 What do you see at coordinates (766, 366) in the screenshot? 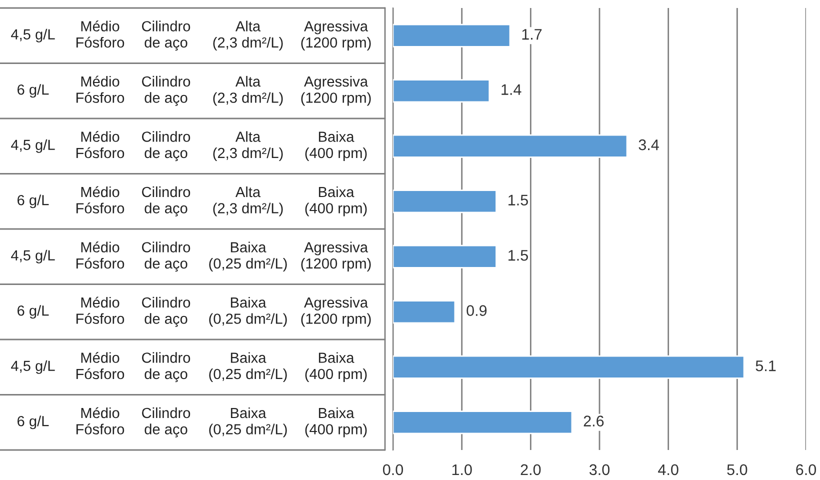
I see `data-label: 5.1` at bounding box center [766, 366].